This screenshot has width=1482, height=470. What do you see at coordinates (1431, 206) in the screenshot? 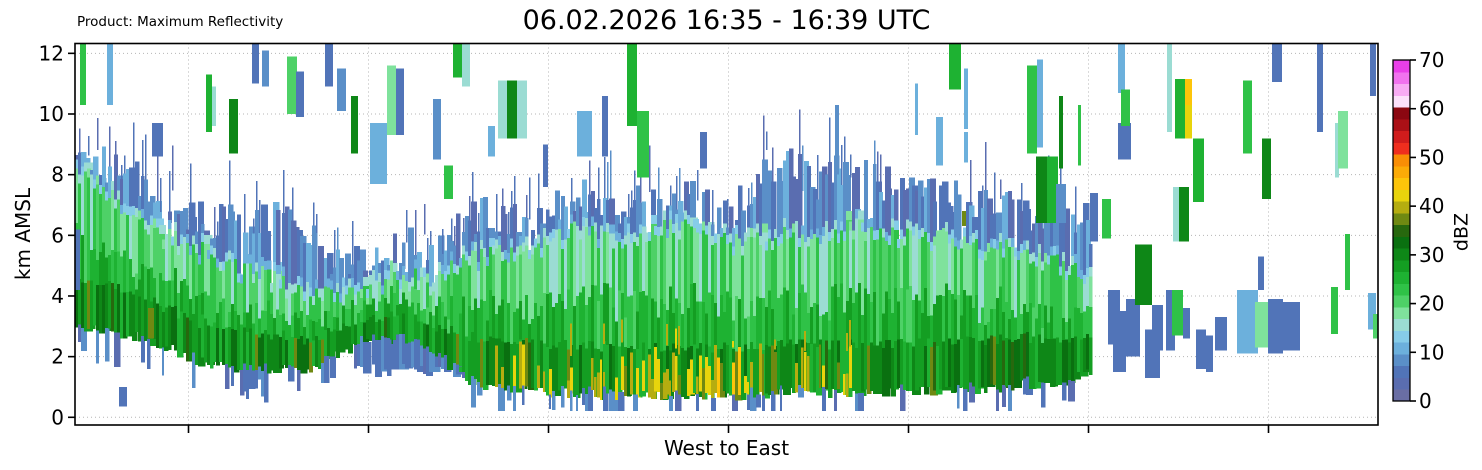
I see `svg-text: 40` at bounding box center [1431, 206].